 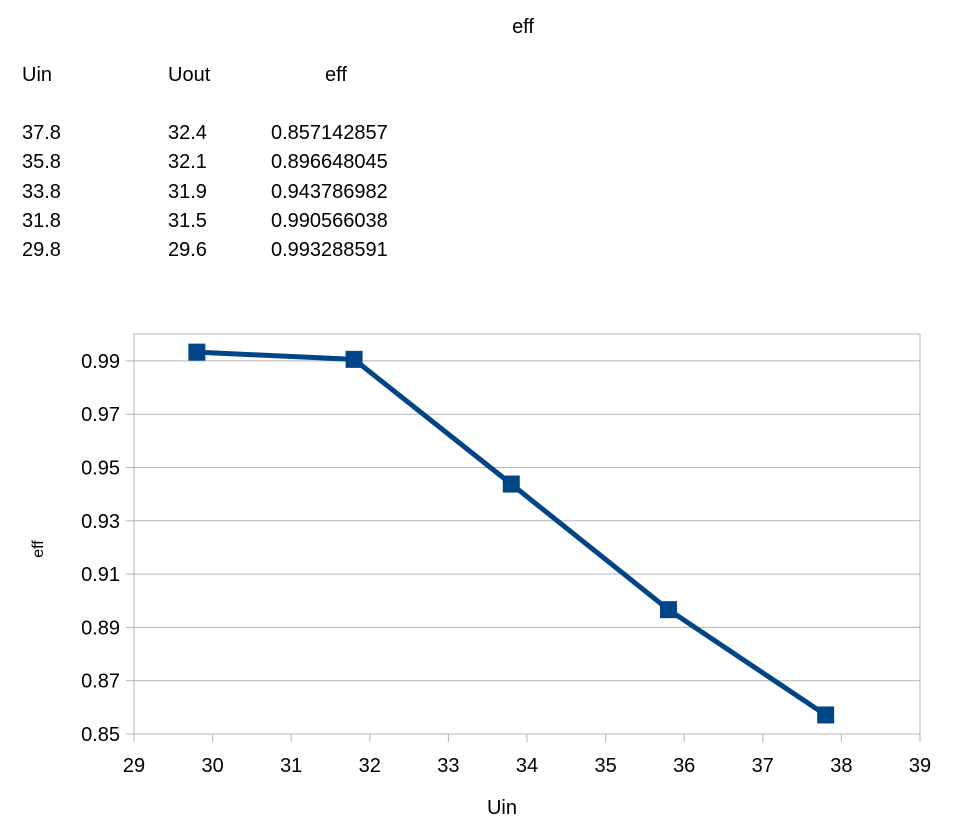 I want to click on header-eff: eff, so click(x=336, y=75).